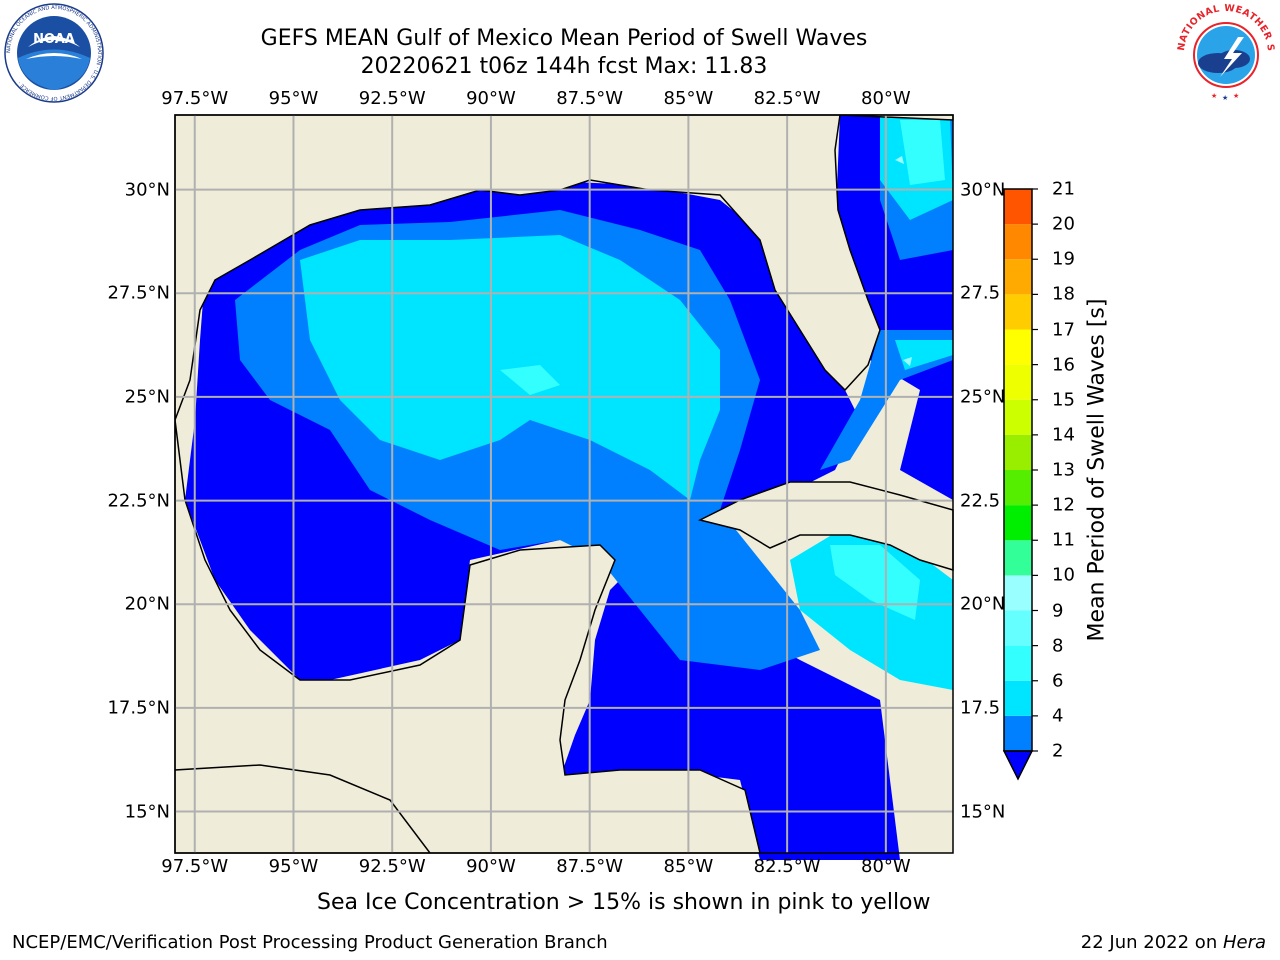  I want to click on colorbar-tick-label: 2, so click(1058, 751).